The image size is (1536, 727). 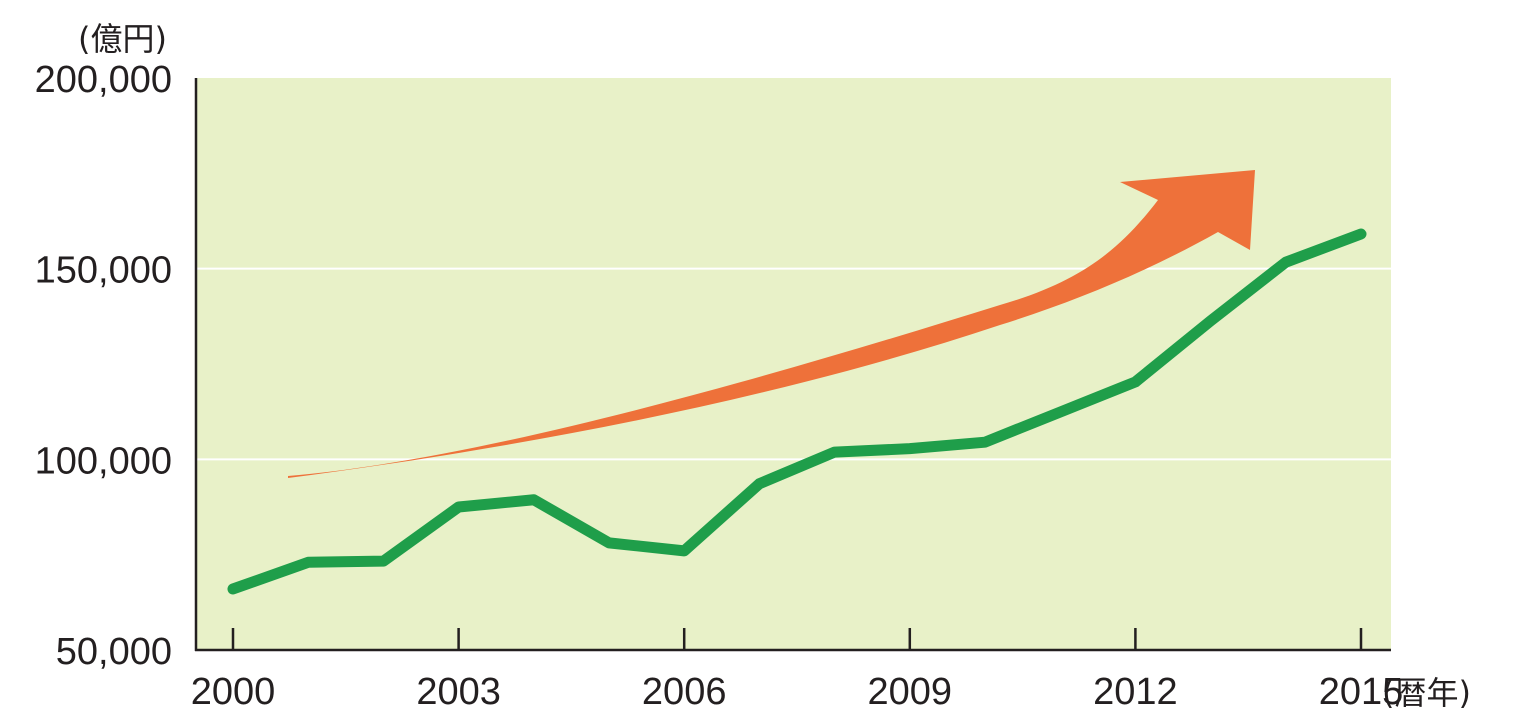 What do you see at coordinates (1426, 693) in the screenshot?
I see `x-unit-label: (暦年)` at bounding box center [1426, 693].